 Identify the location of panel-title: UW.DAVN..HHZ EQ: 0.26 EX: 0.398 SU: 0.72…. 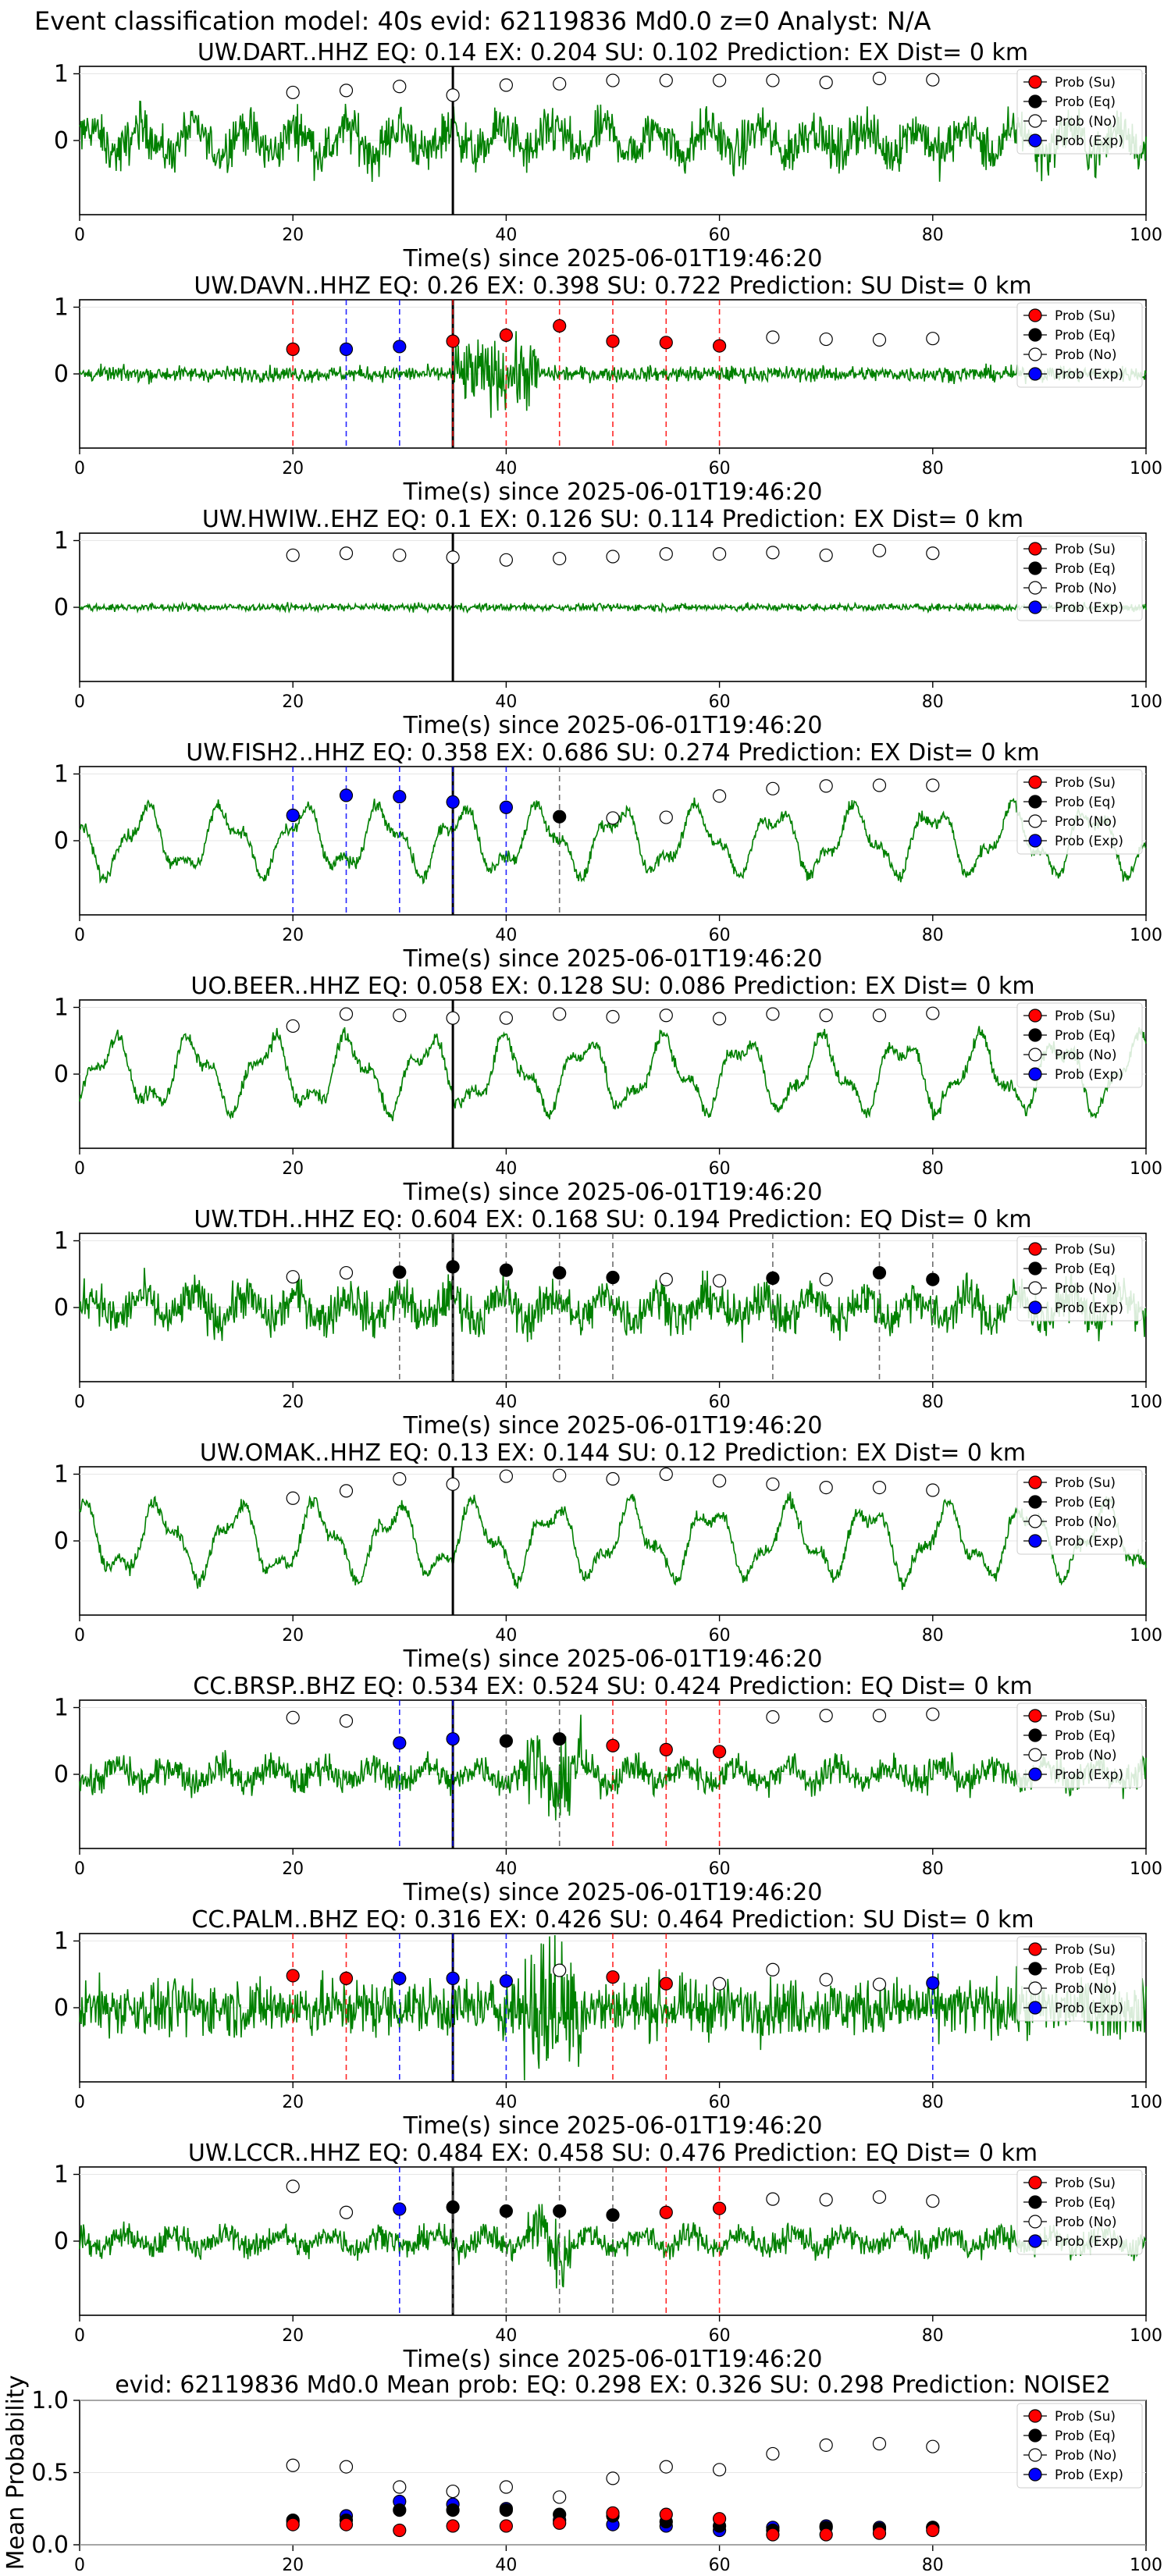
(612, 286).